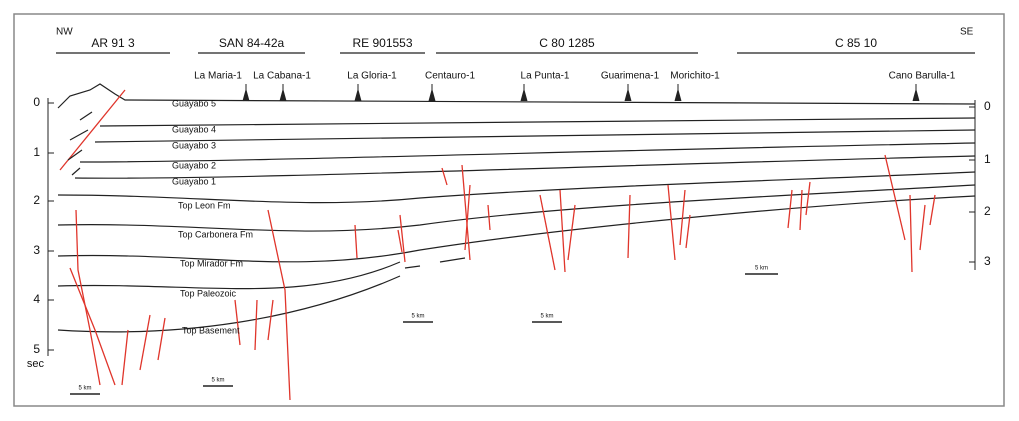  Describe the element at coordinates (856, 43) in the screenshot. I see `seismic-line-label: C 85 10` at that location.